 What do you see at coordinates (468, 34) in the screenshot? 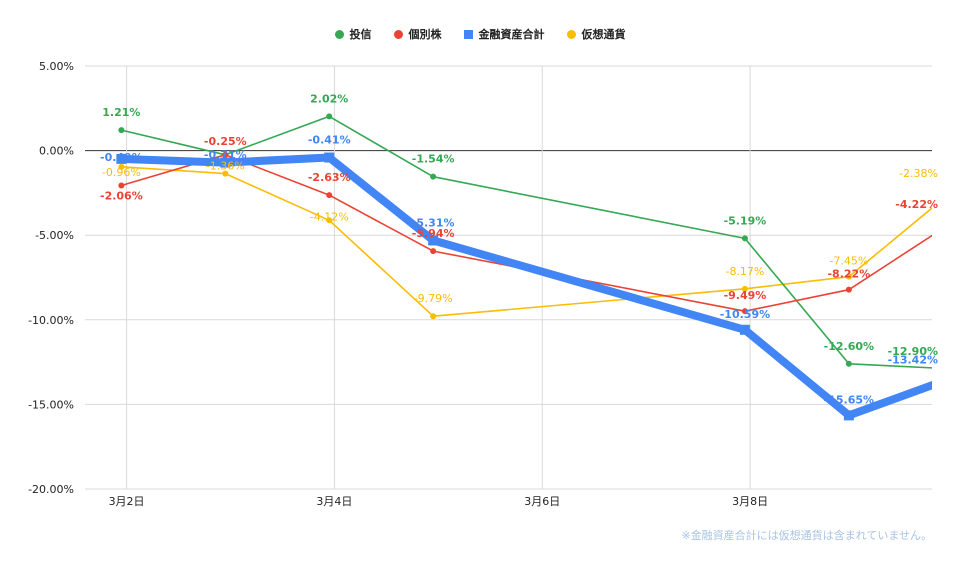
I see `legend-marker-kinyu-total` at bounding box center [468, 34].